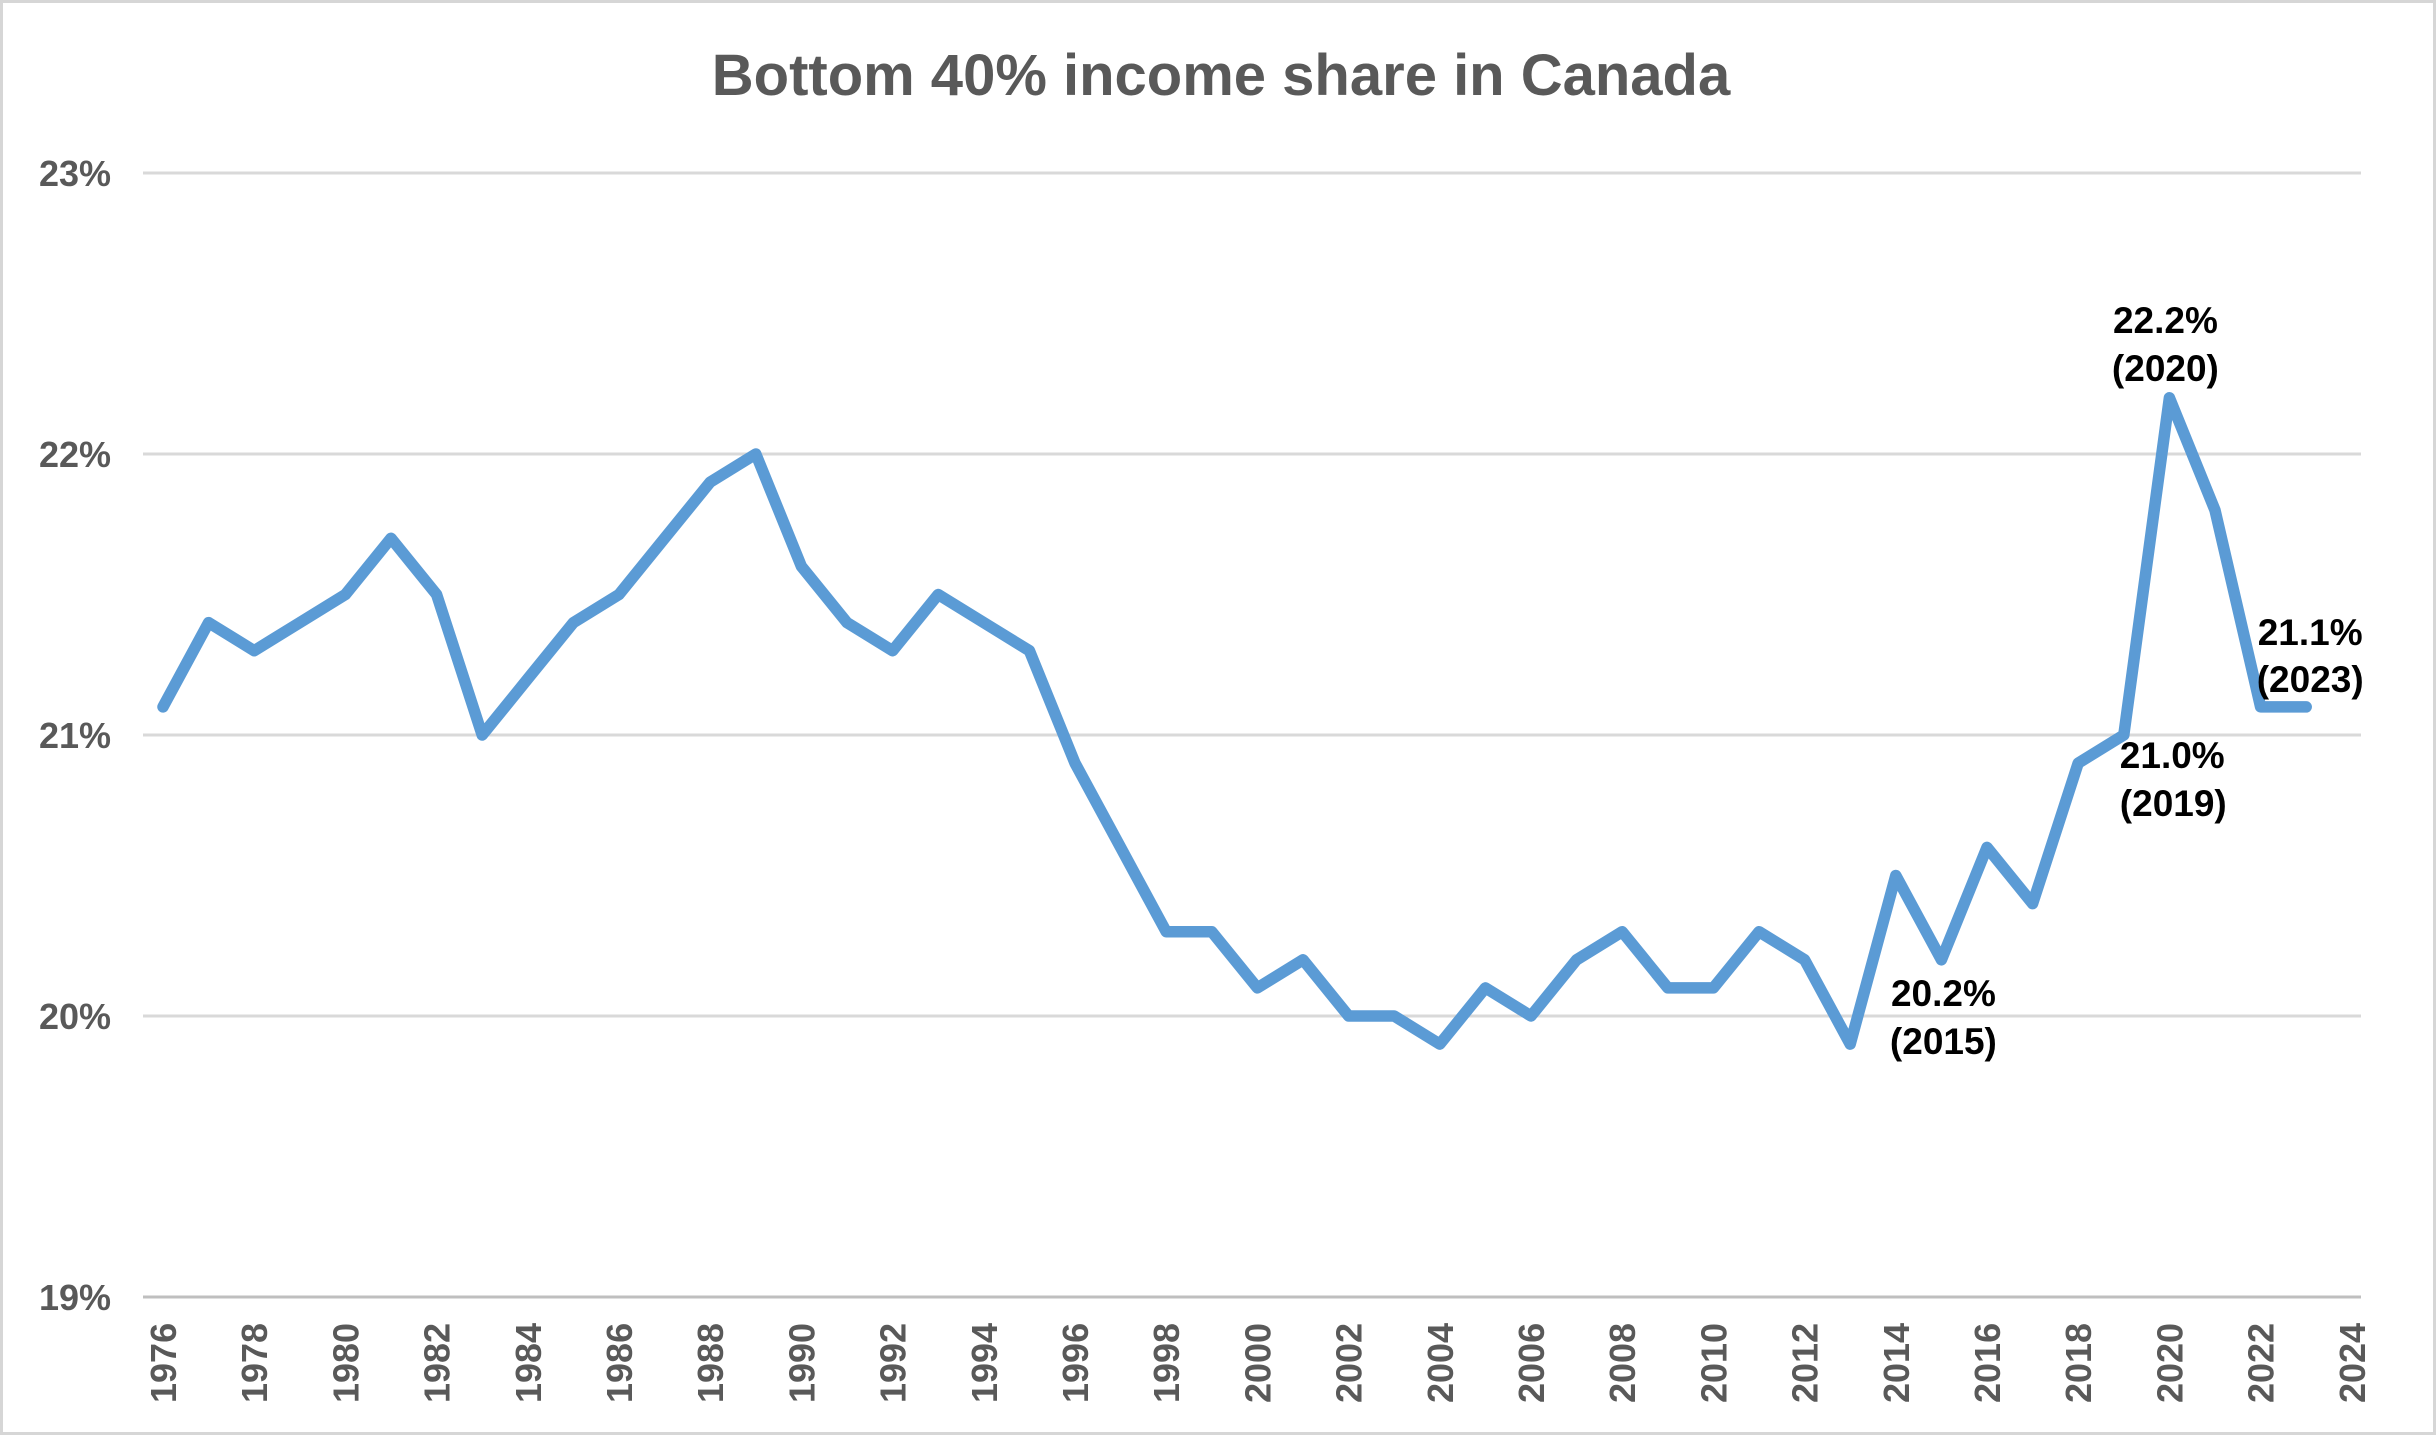  What do you see at coordinates (1221, 75) in the screenshot?
I see `chart-title: Bottom 40% income share in Canada` at bounding box center [1221, 75].